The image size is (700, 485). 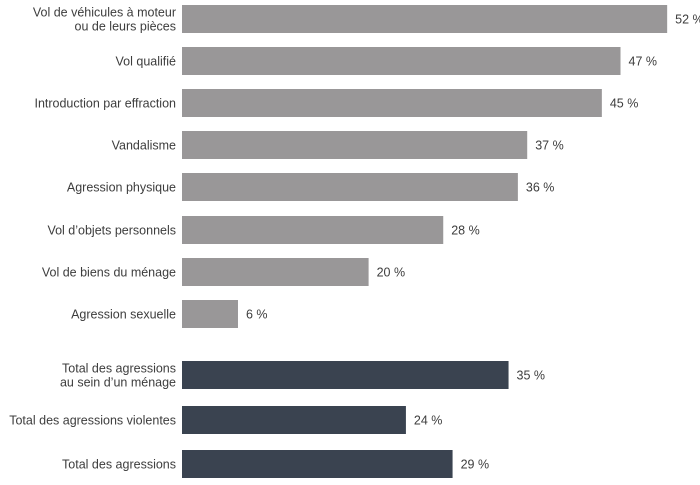 I want to click on value-label-1: 47 %, so click(x=643, y=62).